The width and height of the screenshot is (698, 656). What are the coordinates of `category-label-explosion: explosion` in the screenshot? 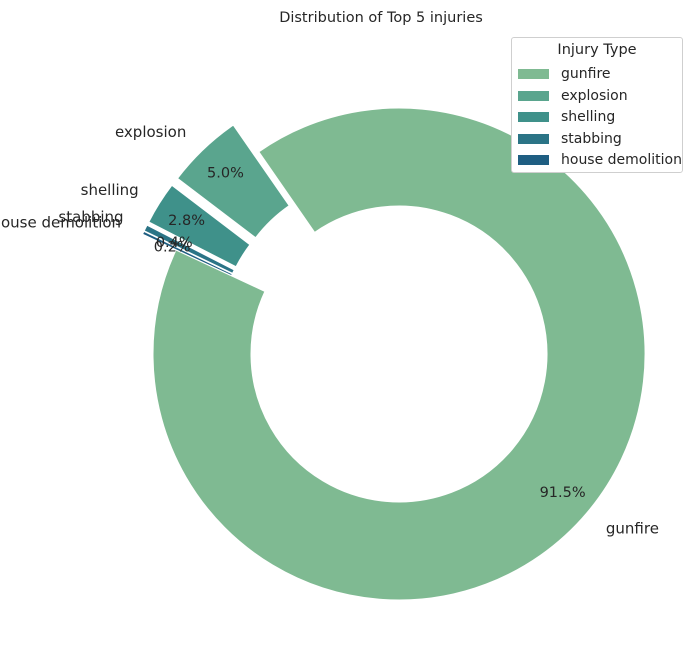 It's located at (150, 132).